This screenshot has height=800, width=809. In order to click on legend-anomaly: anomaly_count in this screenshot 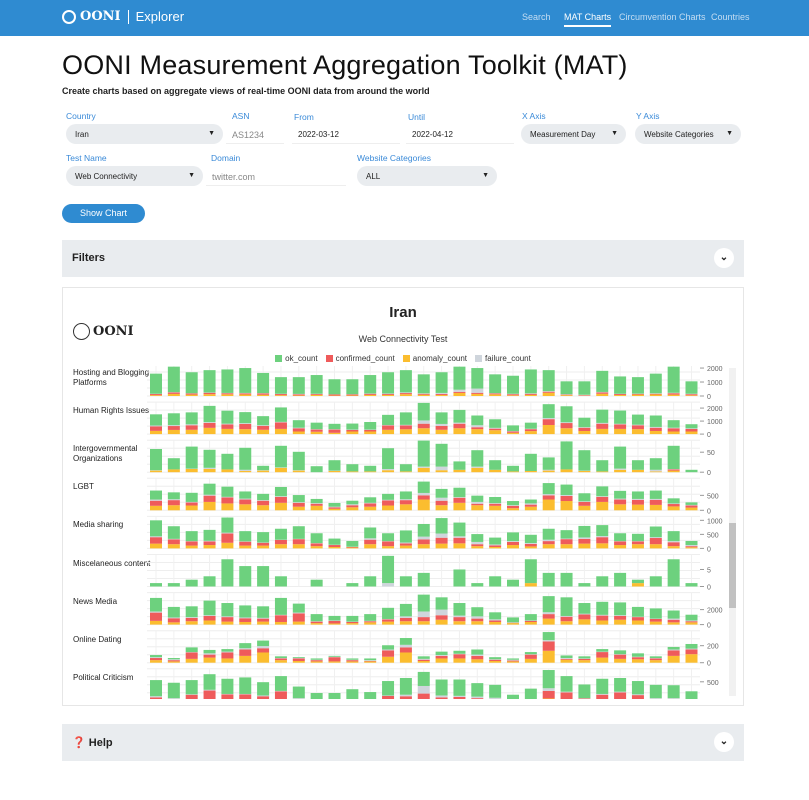, I will do `click(434, 358)`.